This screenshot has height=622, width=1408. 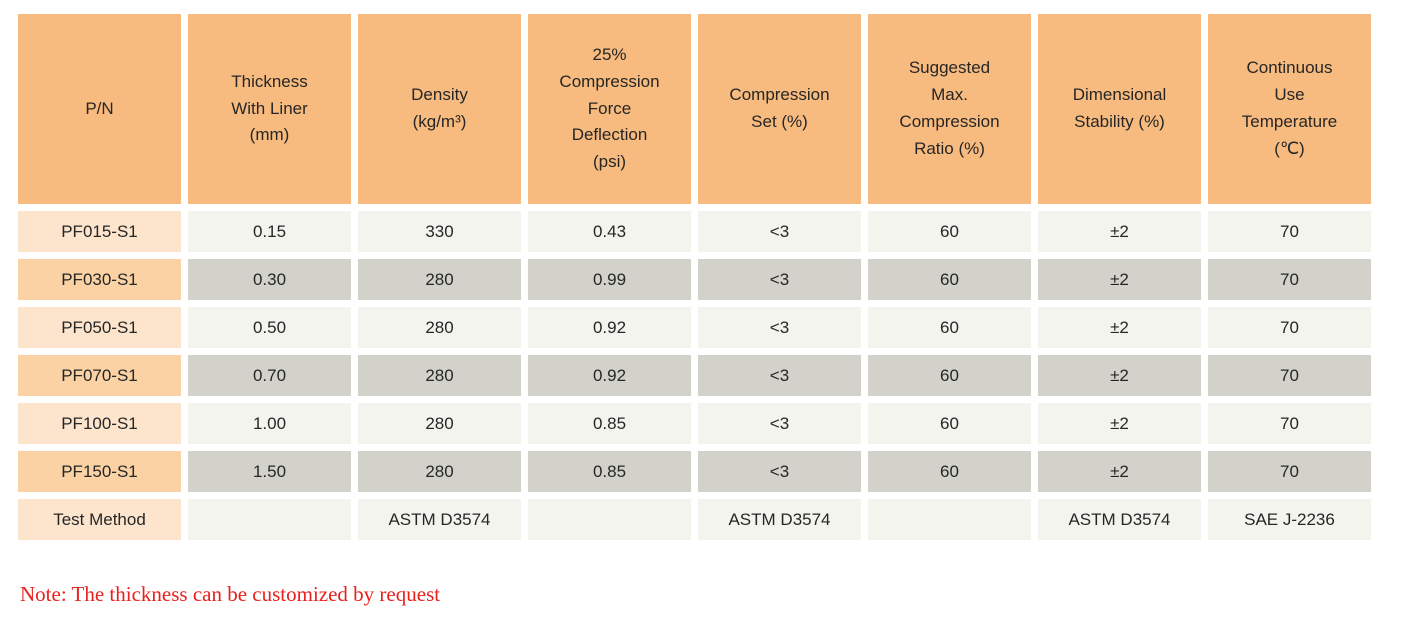 What do you see at coordinates (269, 471) in the screenshot?
I see `data-cell: 1.50` at bounding box center [269, 471].